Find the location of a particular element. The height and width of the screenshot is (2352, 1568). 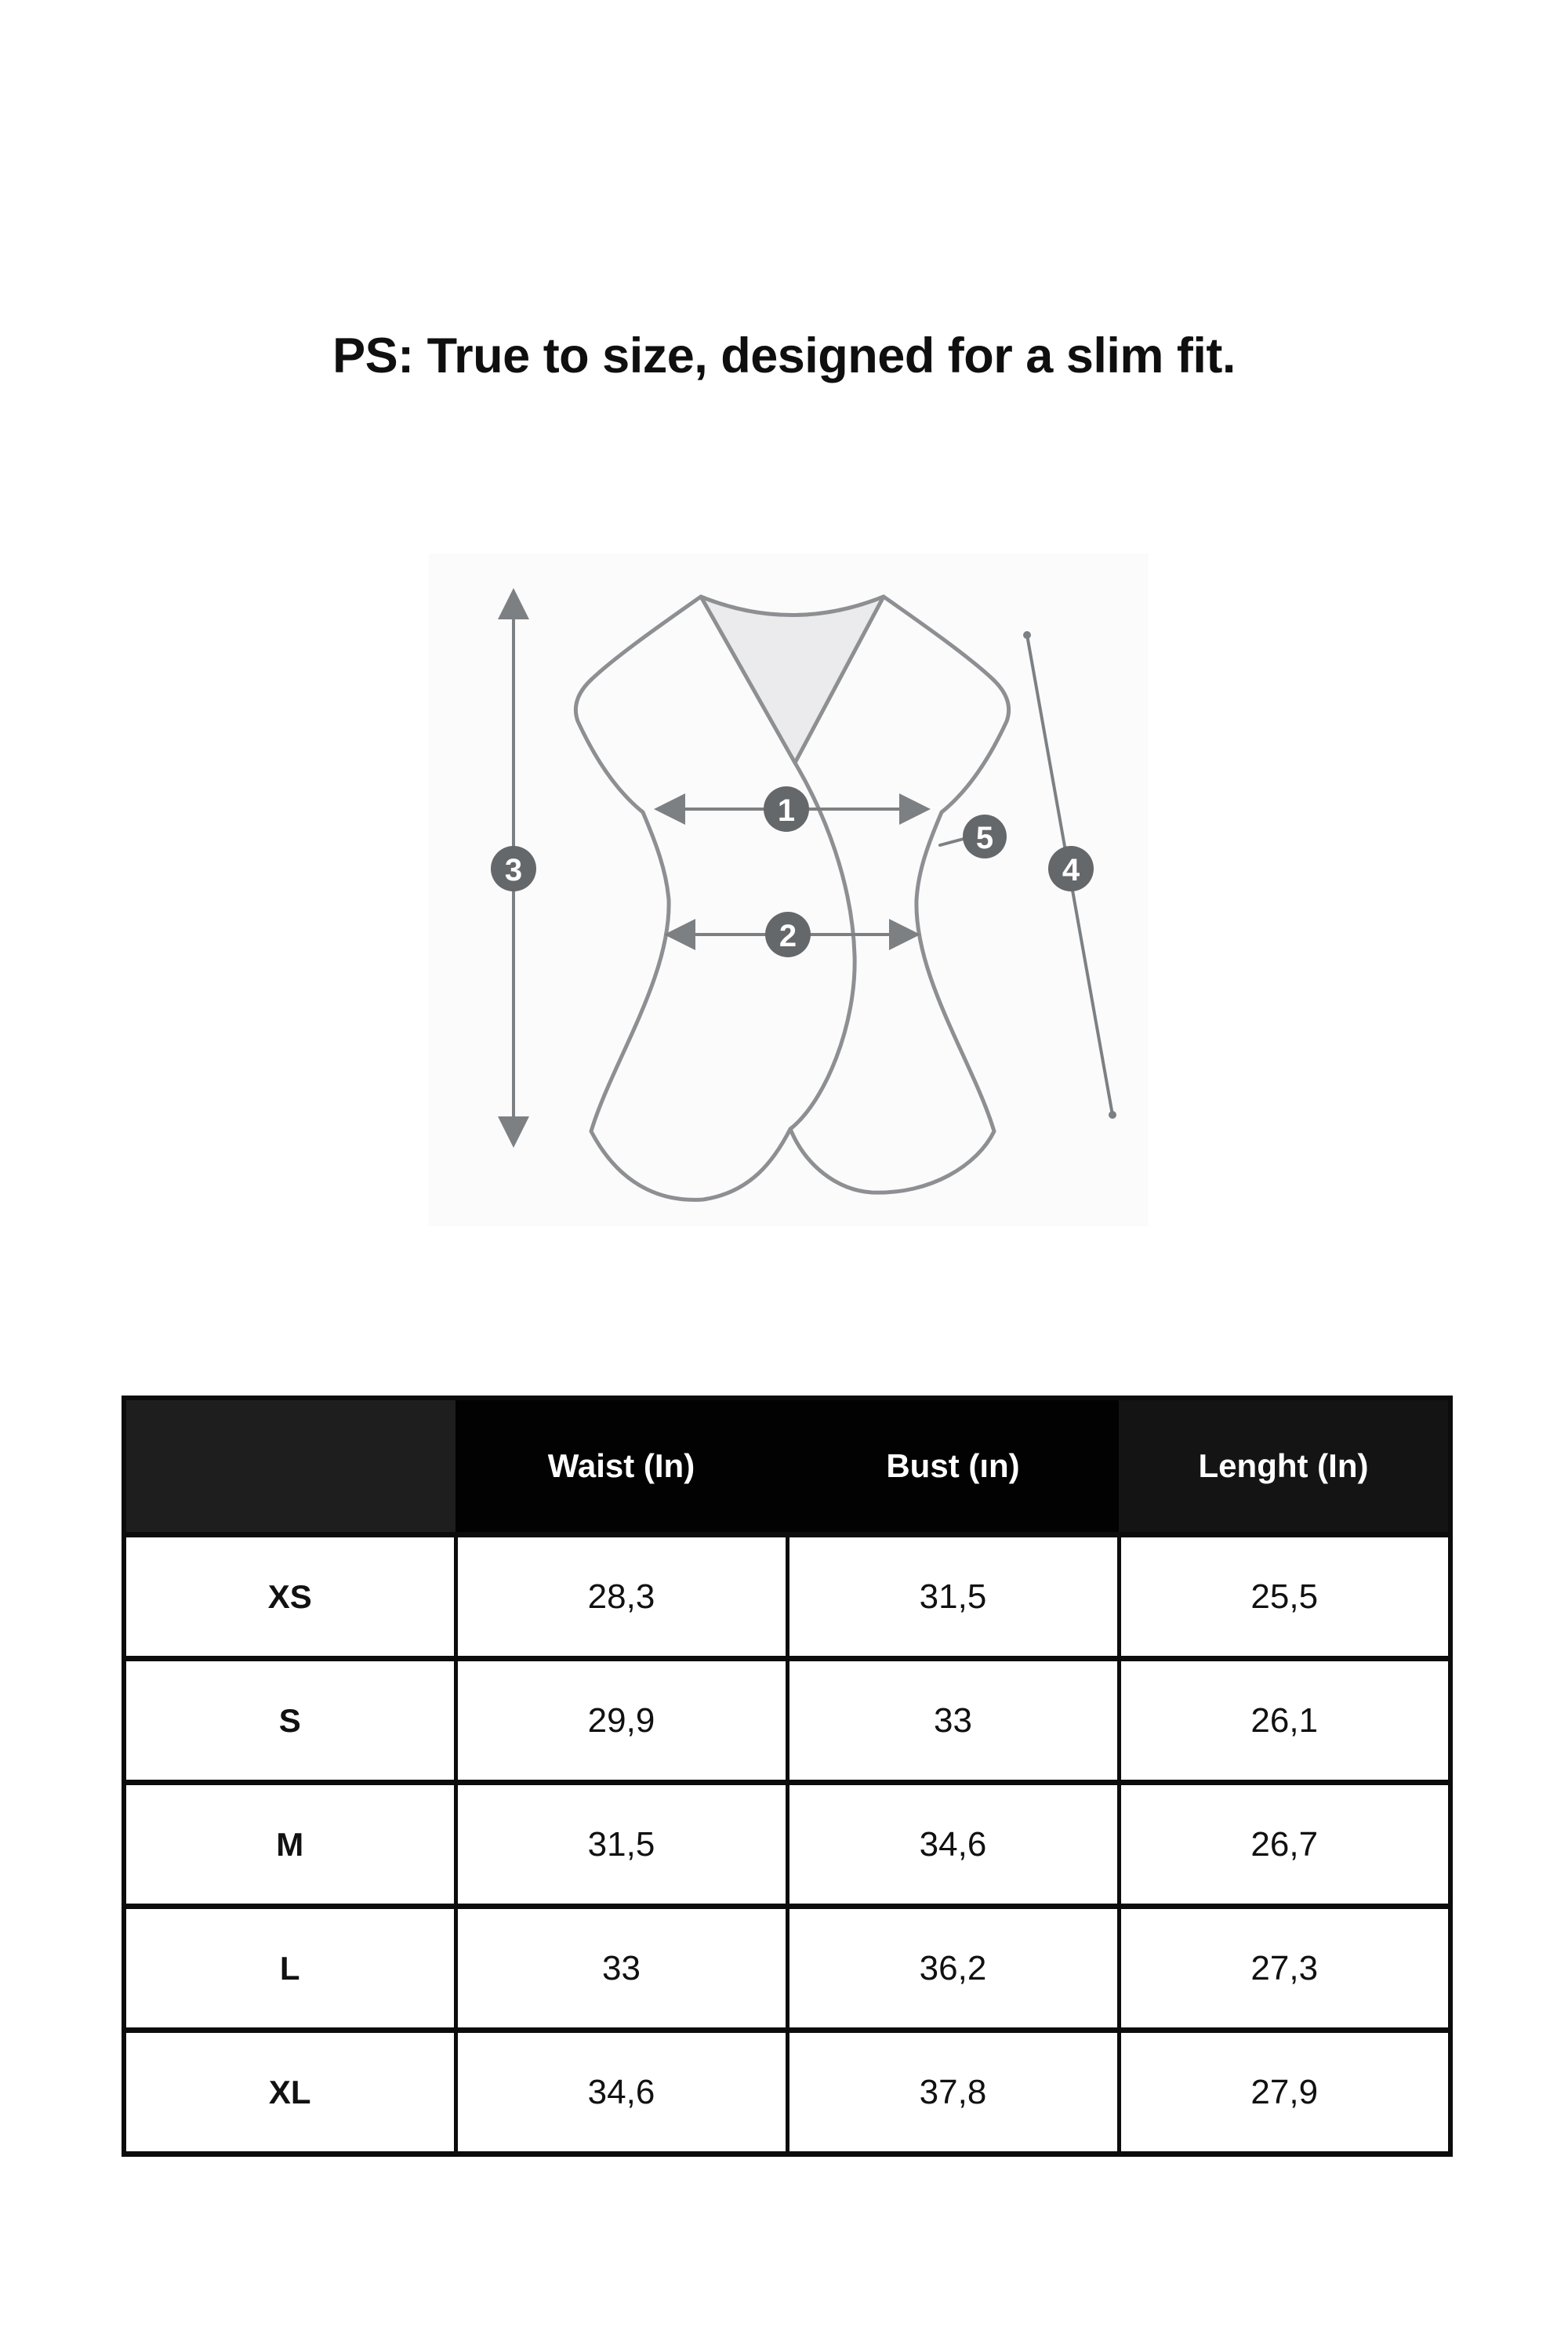

value-cell: 28,3 is located at coordinates (621, 1596).